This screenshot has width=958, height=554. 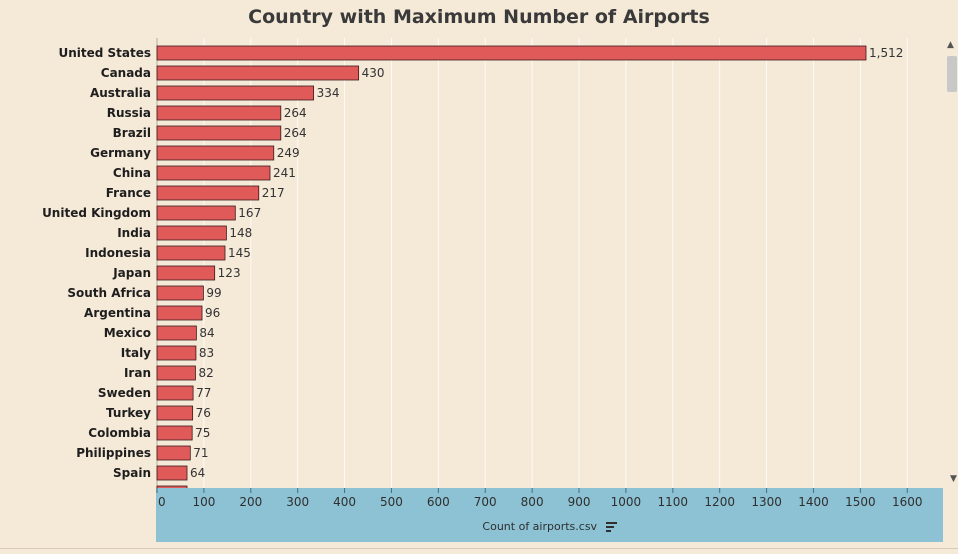 What do you see at coordinates (129, 113) in the screenshot?
I see `category-label: Russia` at bounding box center [129, 113].